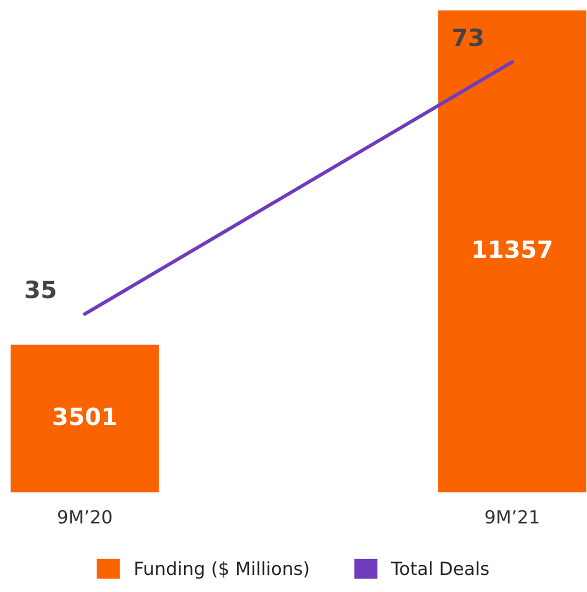  I want to click on legend-label: Funding ($ Millions), so click(221, 570).